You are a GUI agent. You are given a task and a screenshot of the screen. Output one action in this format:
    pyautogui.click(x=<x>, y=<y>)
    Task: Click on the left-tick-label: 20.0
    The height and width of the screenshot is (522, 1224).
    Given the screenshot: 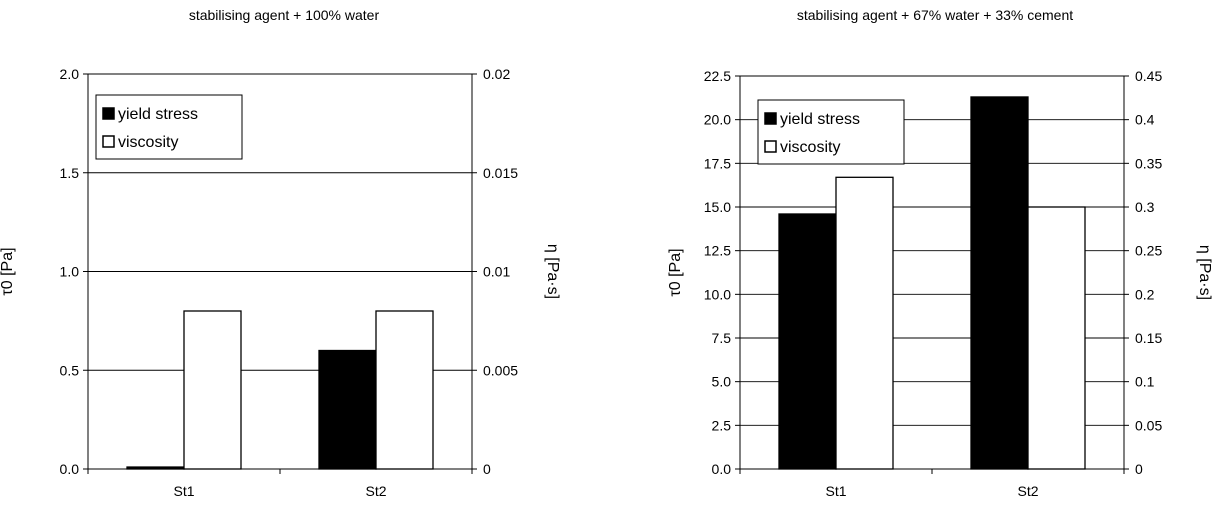 What is the action you would take?
    pyautogui.click(x=717, y=120)
    